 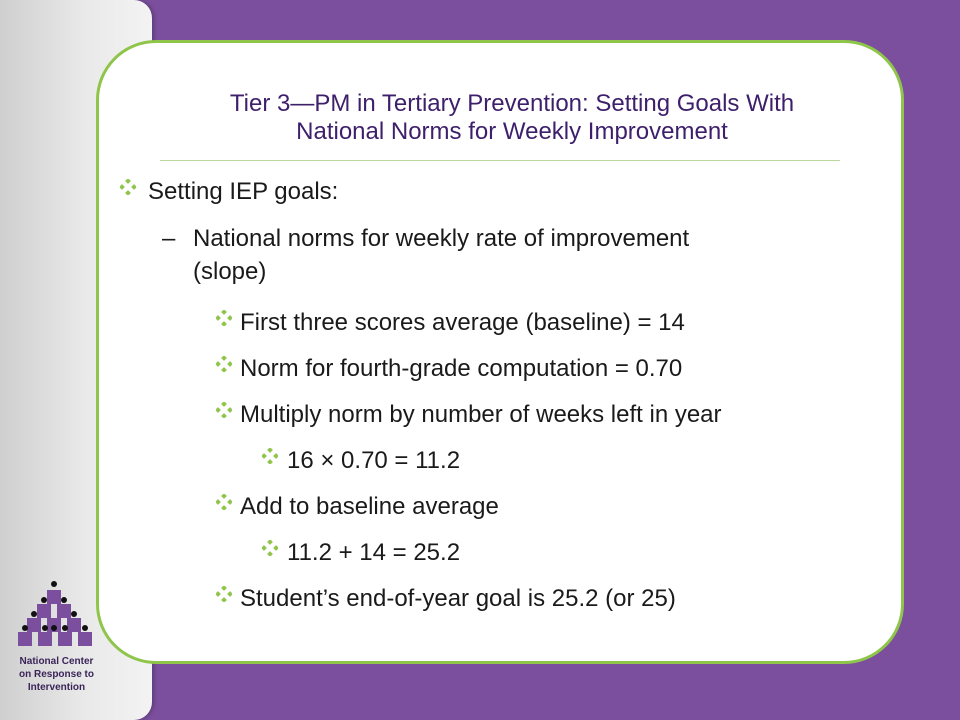 What do you see at coordinates (512, 131) in the screenshot?
I see `slide-title-line2: National Norms for Weekly Improvement` at bounding box center [512, 131].